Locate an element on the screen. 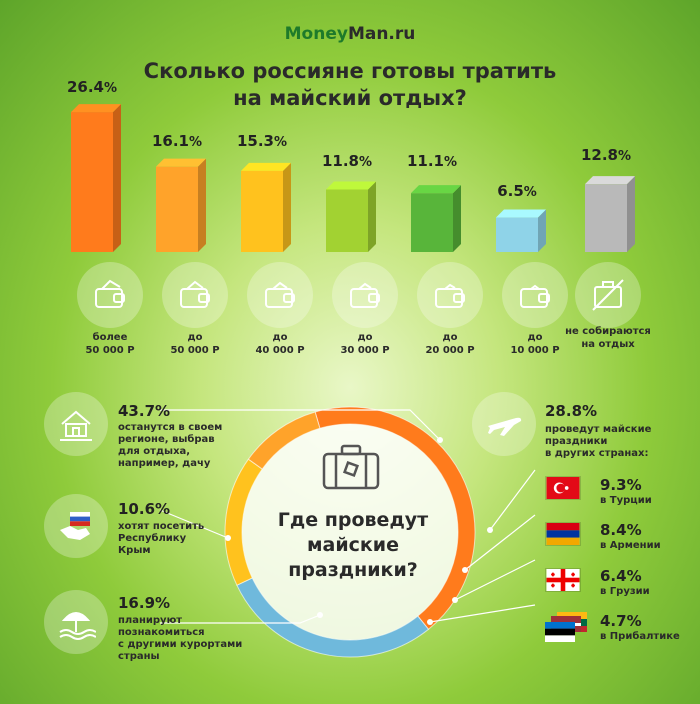  airplane-icon is located at coordinates (504, 424).